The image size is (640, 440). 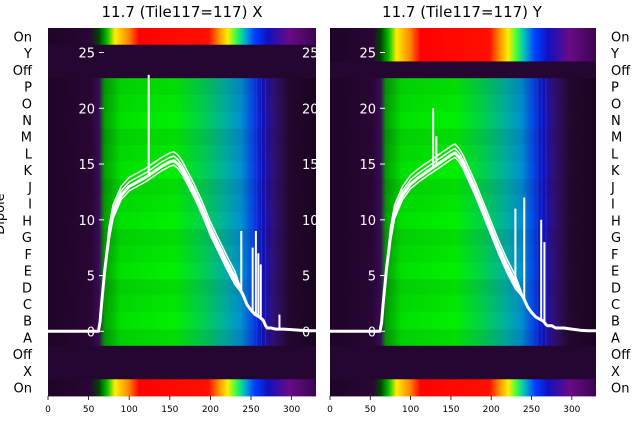 I want to click on overlay-y-tick-label: 20, so click(x=367, y=109).